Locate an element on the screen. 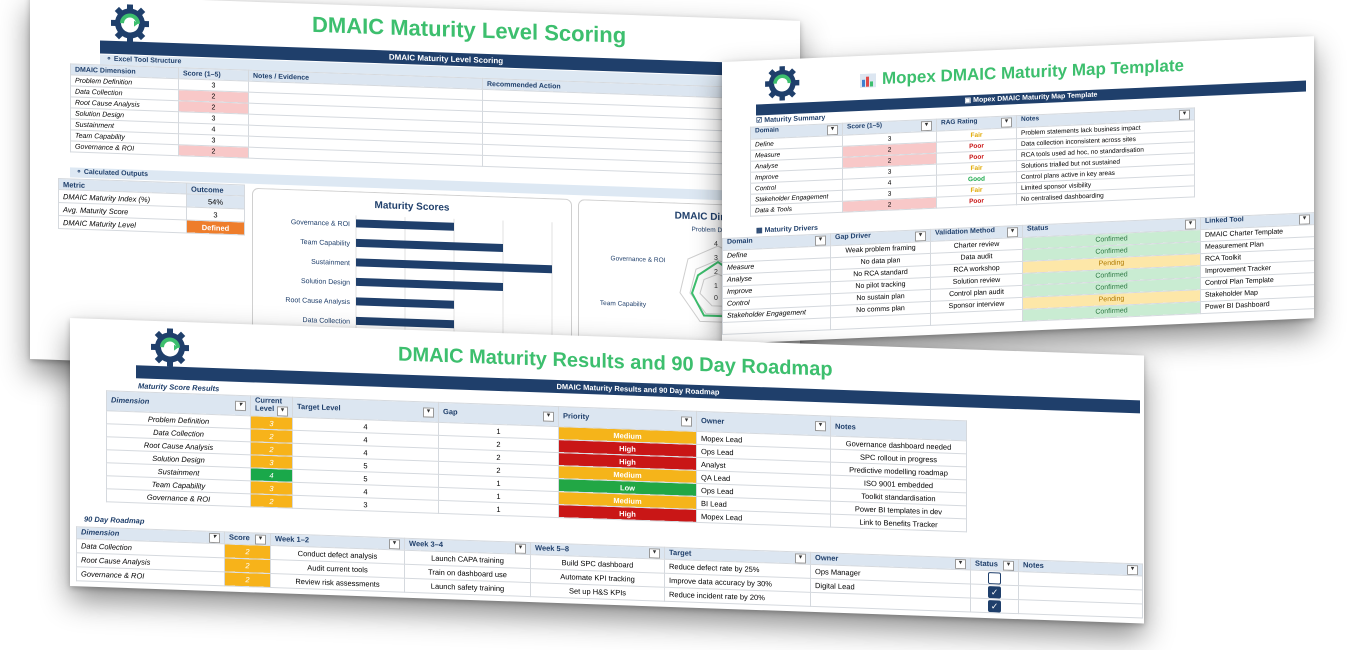 Image resolution: width=1366 pixels, height=650 pixels. section-90-day-roadmap: 90 Day Roadmap is located at coordinates (114, 520).